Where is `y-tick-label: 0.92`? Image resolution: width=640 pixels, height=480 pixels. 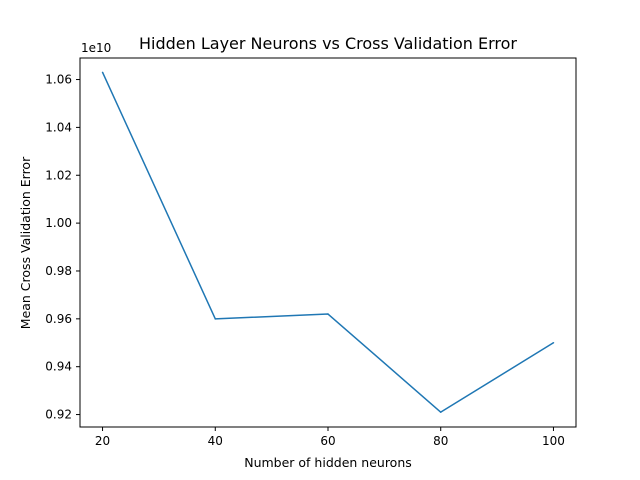
y-tick-label: 0.92 is located at coordinates (58, 415).